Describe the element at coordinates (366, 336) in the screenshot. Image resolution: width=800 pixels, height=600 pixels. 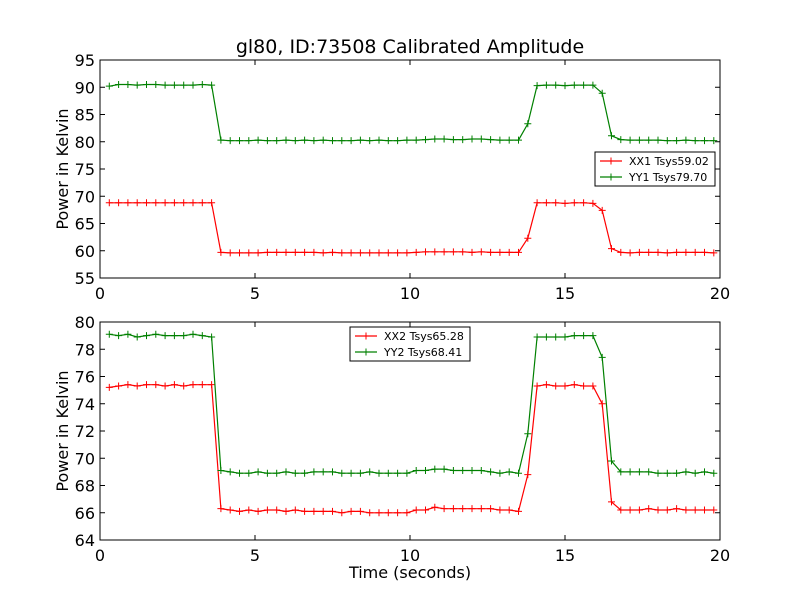
I see `legend-marker` at that location.